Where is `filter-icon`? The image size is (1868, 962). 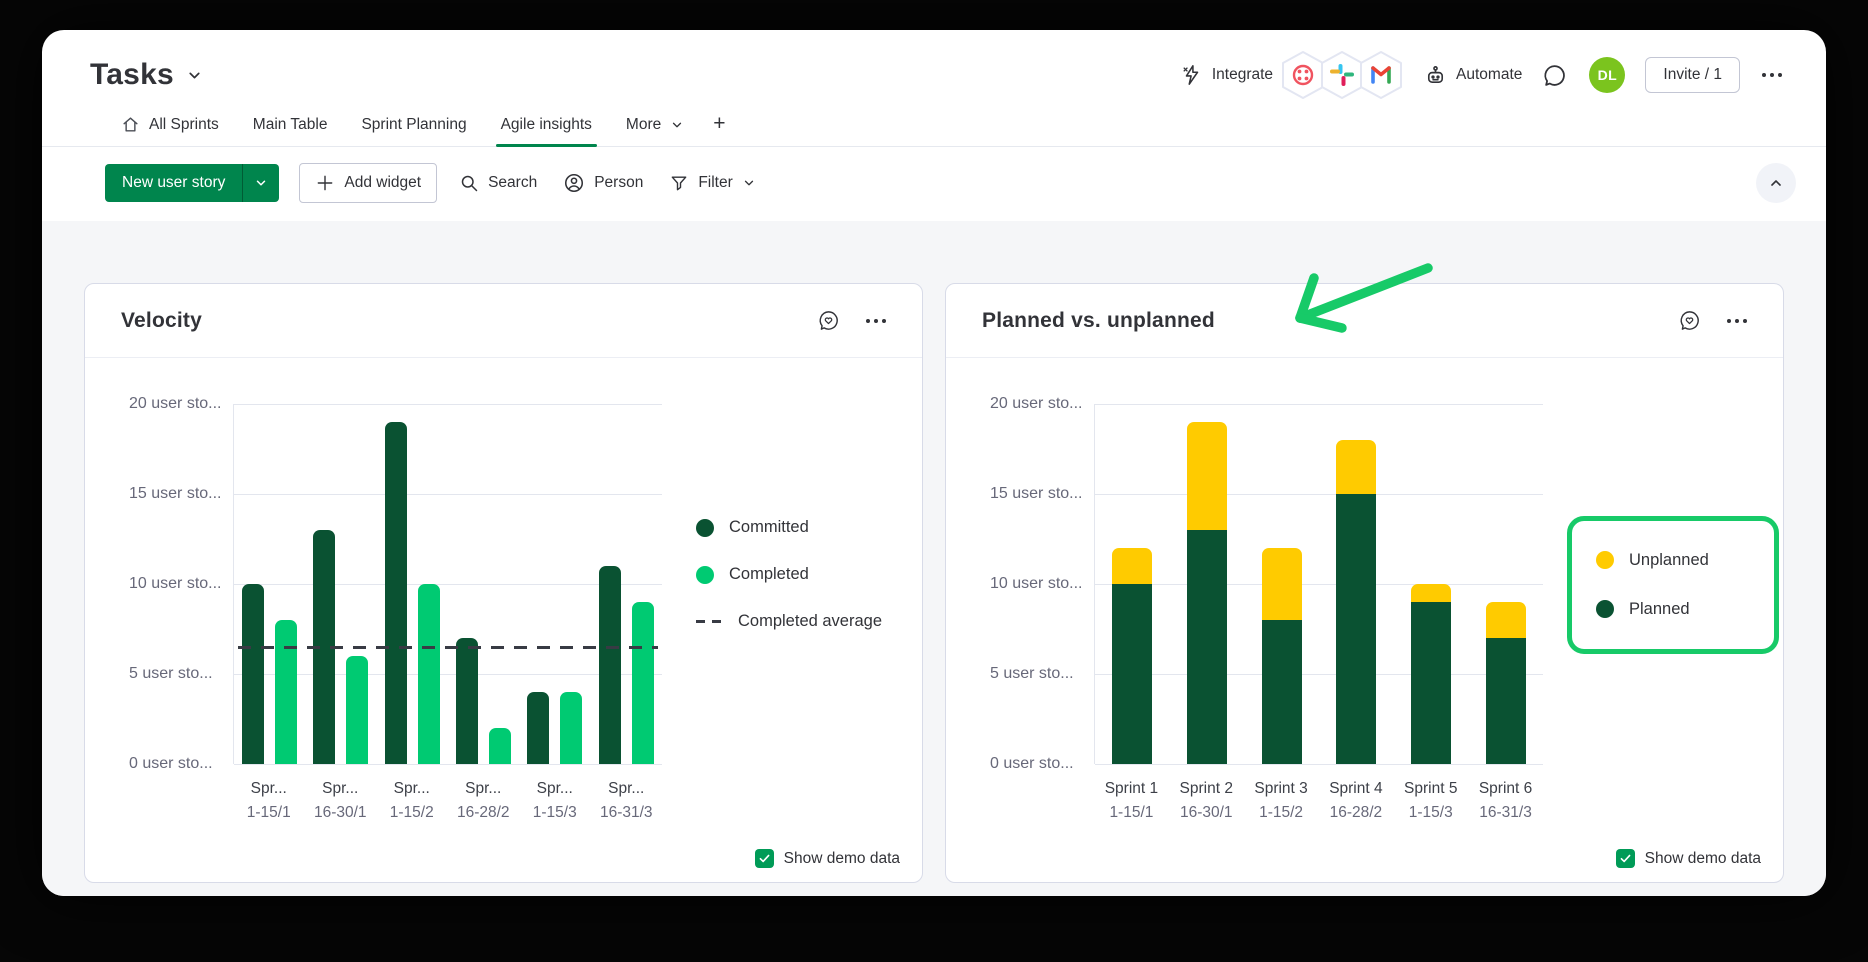 filter-icon is located at coordinates (679, 183).